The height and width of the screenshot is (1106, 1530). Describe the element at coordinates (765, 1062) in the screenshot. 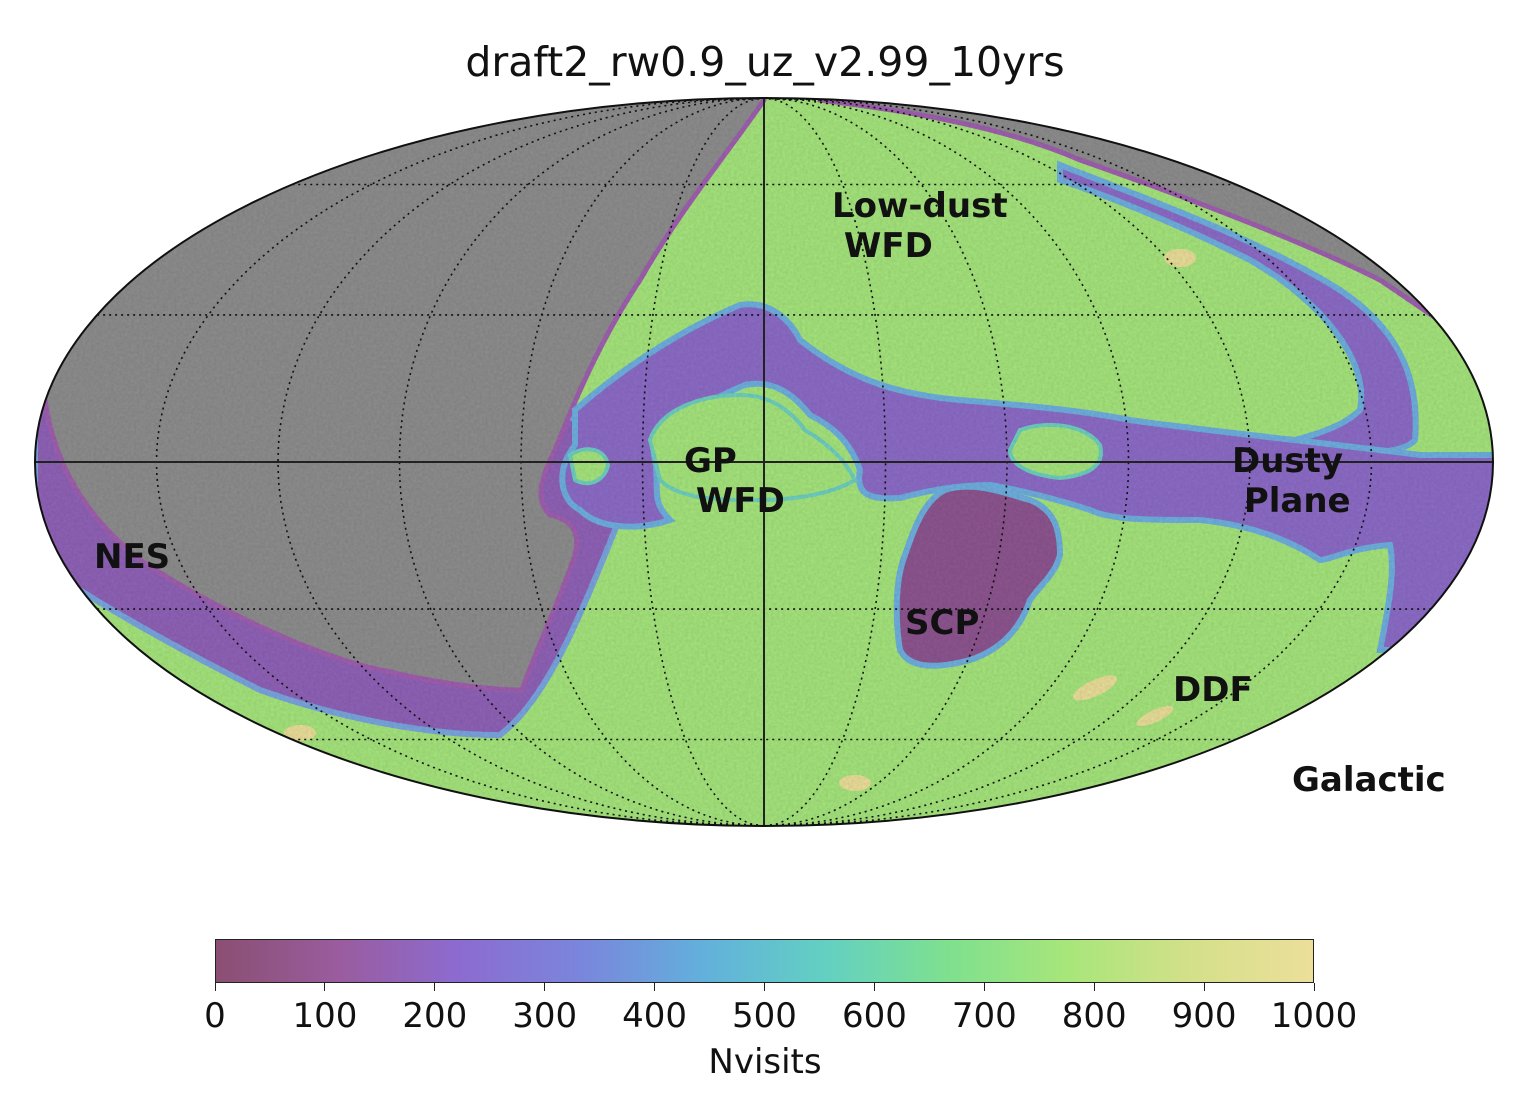

I see `colorbar-label: Nvisits` at that location.